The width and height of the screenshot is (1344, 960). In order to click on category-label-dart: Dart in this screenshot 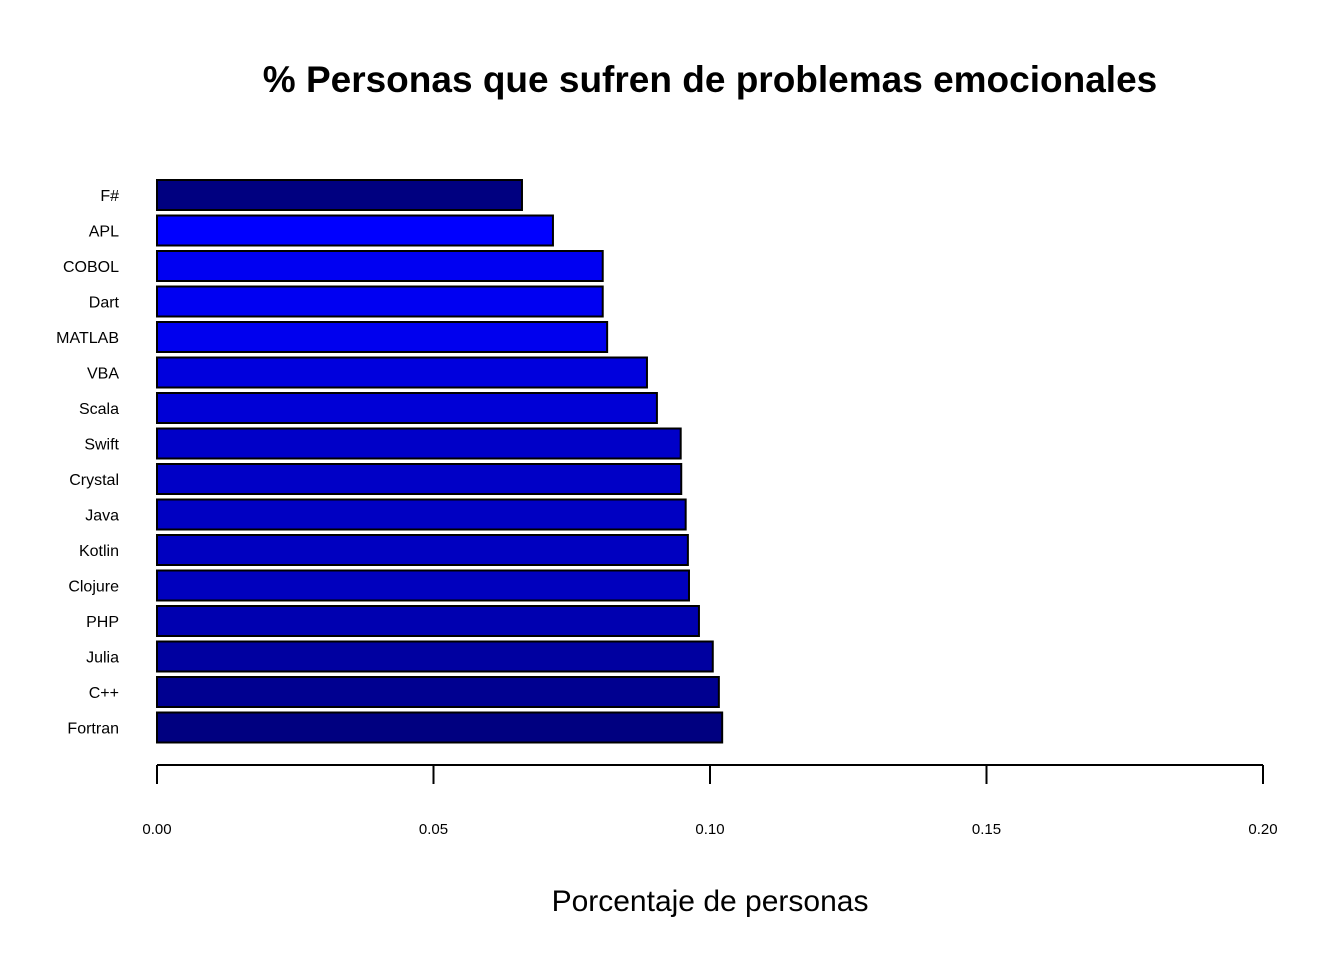, I will do `click(104, 303)`.